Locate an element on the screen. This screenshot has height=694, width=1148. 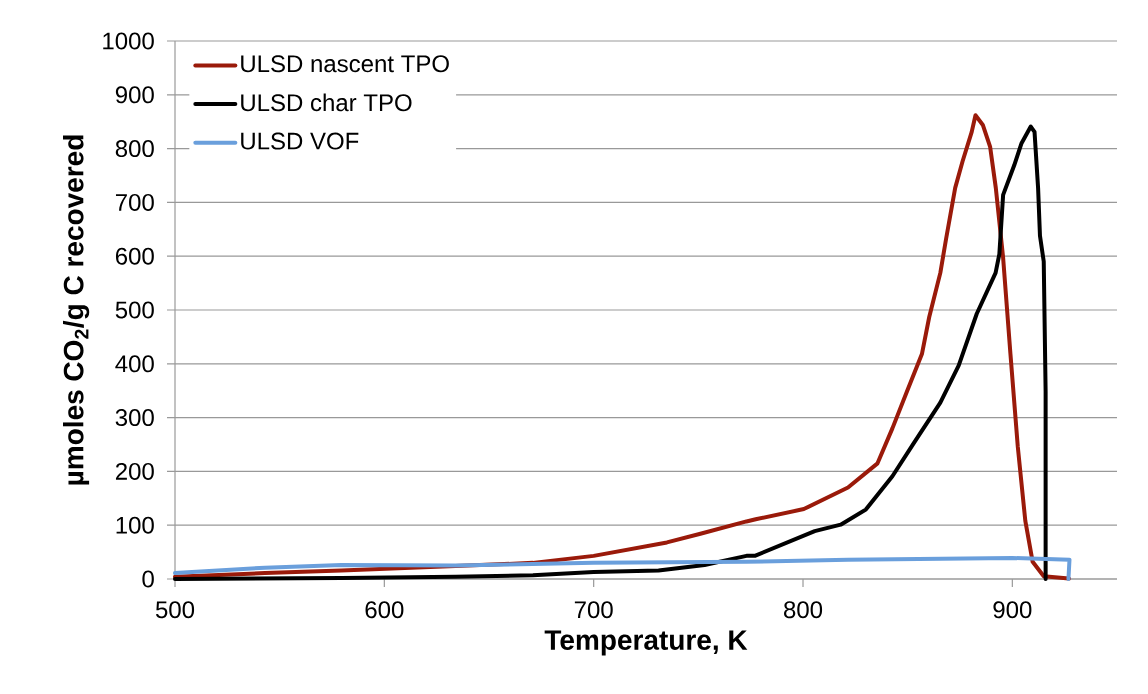
x-tick-label: 800 is located at coordinates (803, 610).